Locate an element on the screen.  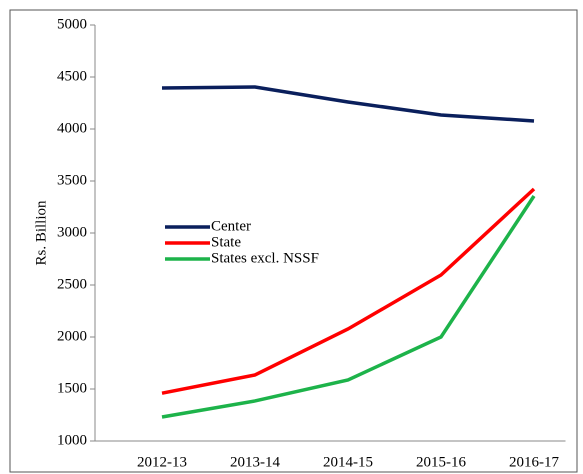
y-tick-label: 3500 is located at coordinates (72, 180).